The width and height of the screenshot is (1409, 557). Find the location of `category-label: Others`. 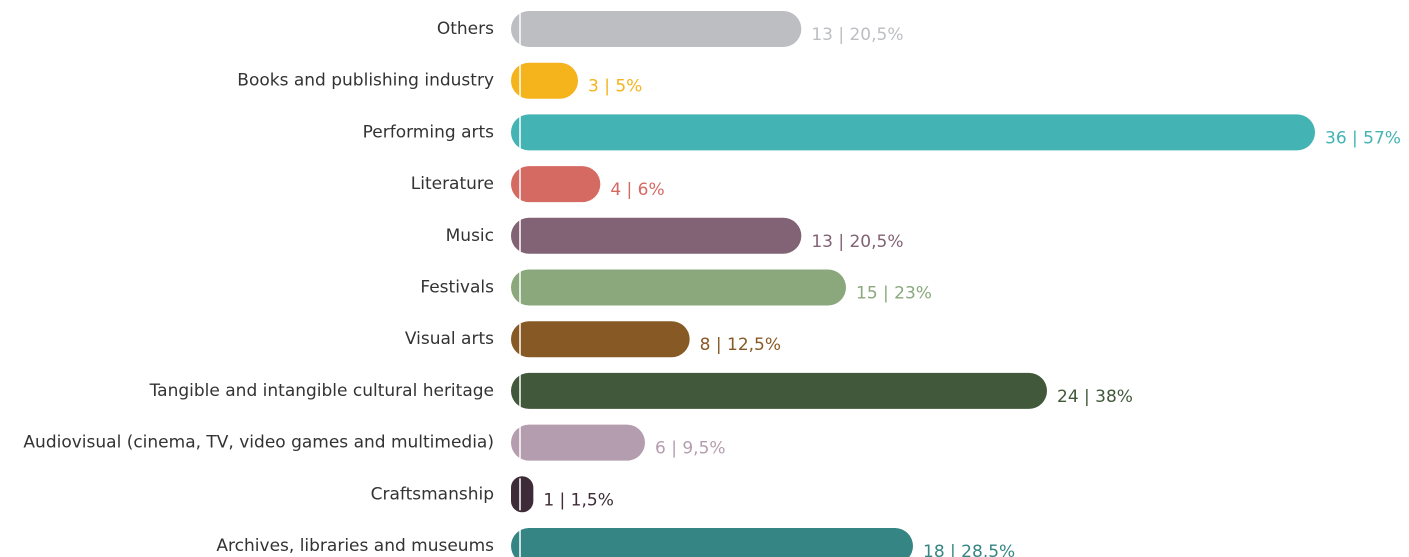

category-label: Others is located at coordinates (465, 29).